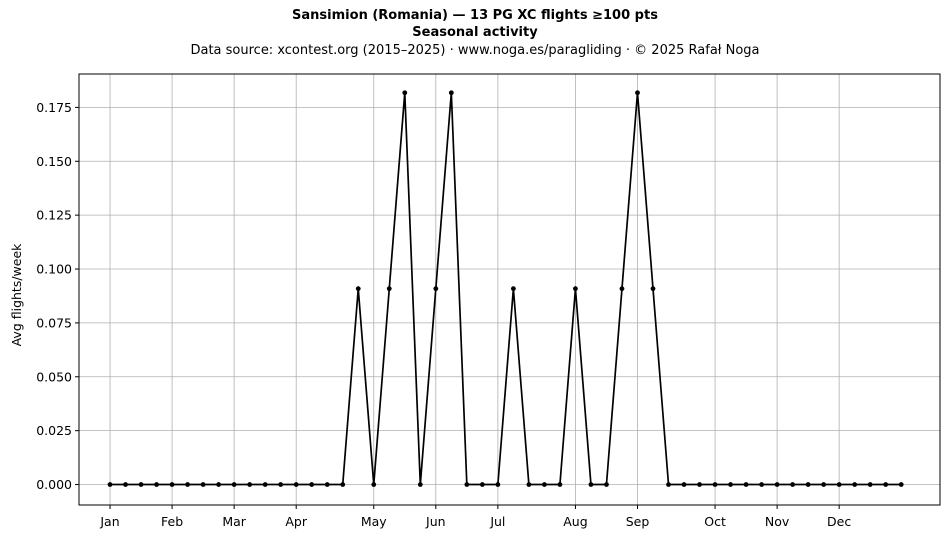 The width and height of the screenshot is (950, 539). I want to click on chart-subtitle: Seasonal activity, so click(475, 32).